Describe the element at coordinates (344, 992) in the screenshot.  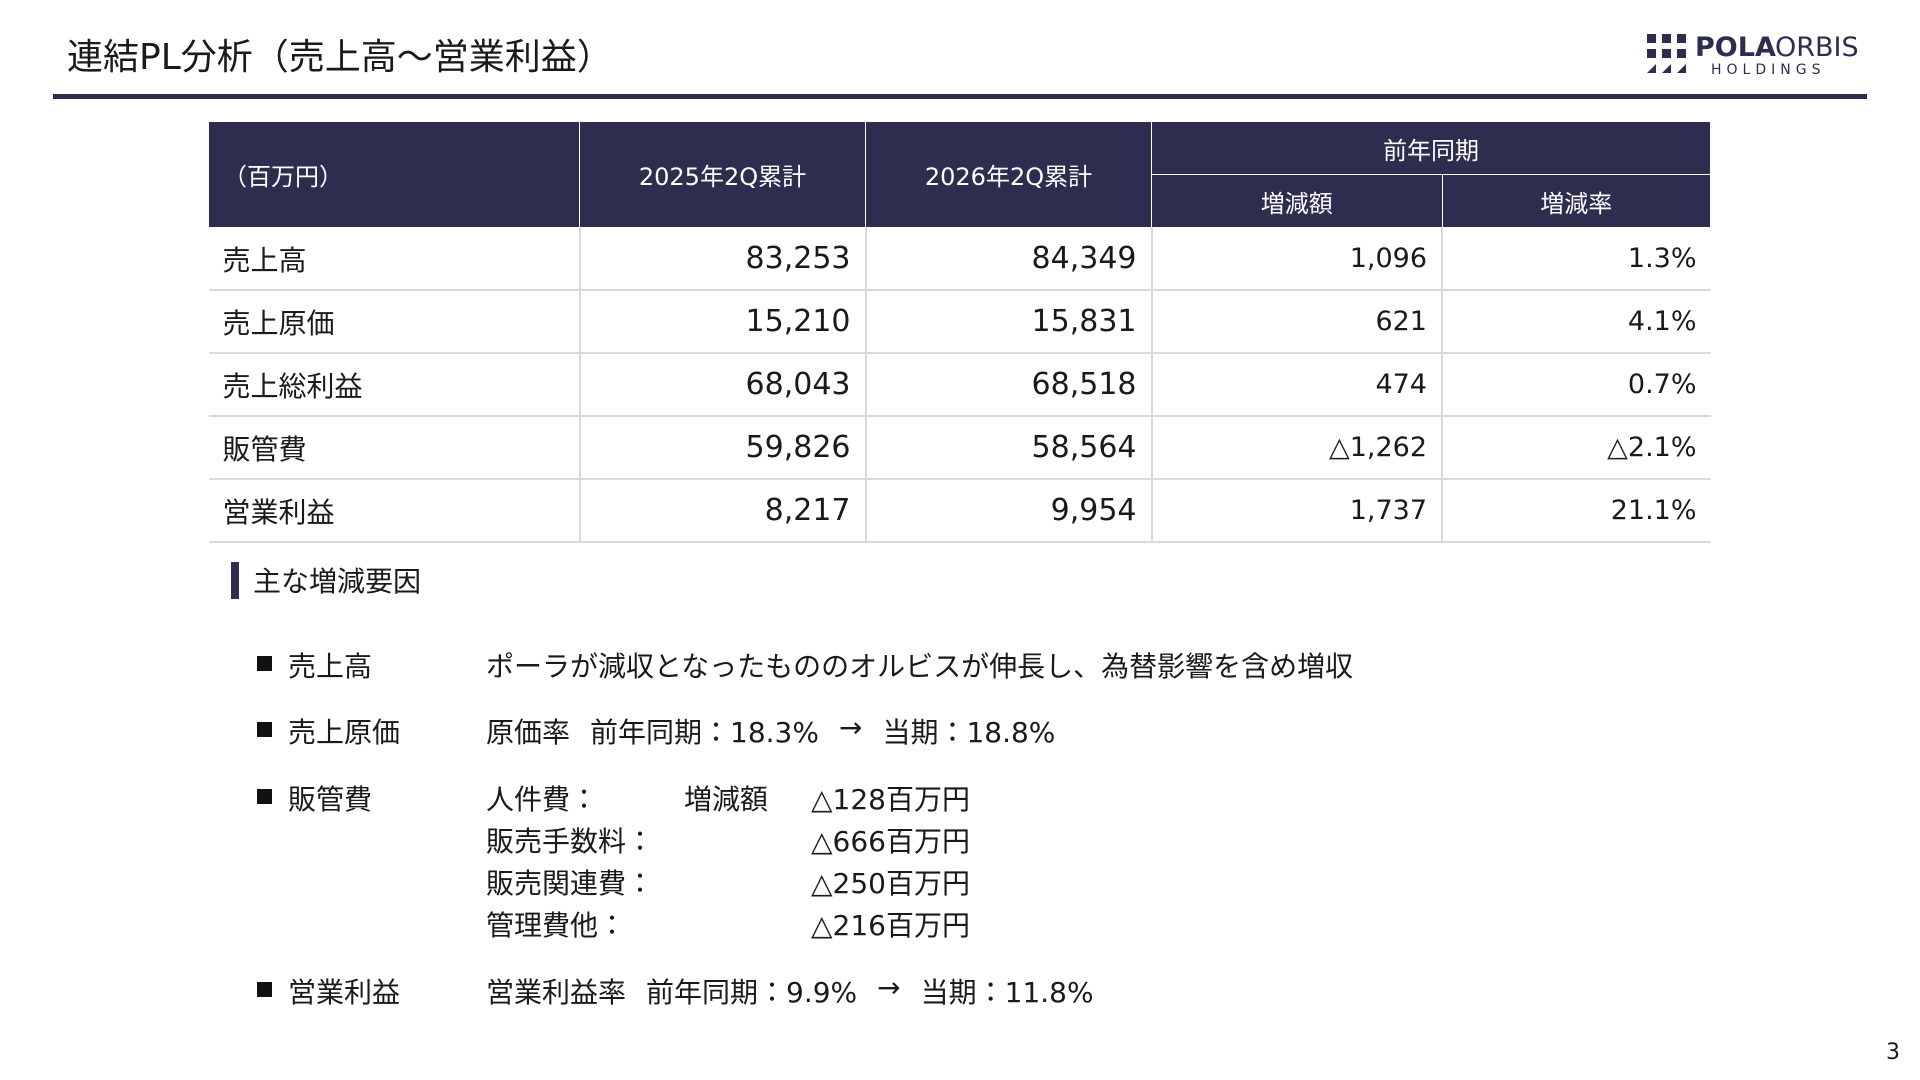
I see `factor-label: 営業利益` at that location.